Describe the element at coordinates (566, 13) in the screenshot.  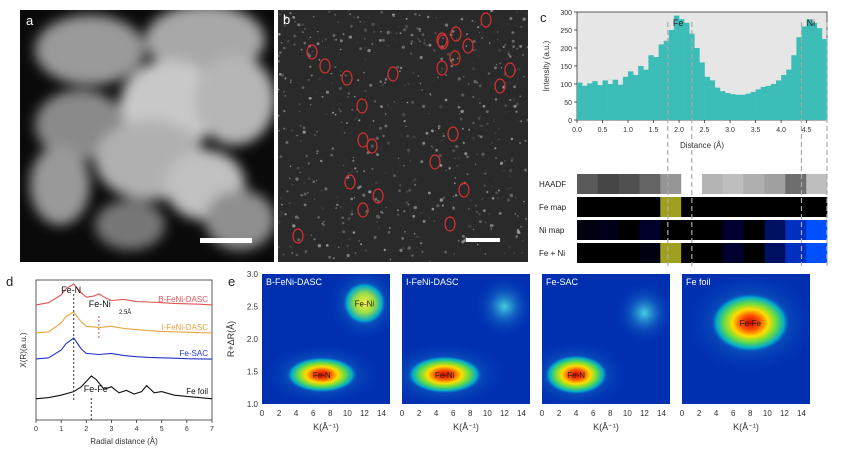
I see `y-tick-label: 300` at that location.